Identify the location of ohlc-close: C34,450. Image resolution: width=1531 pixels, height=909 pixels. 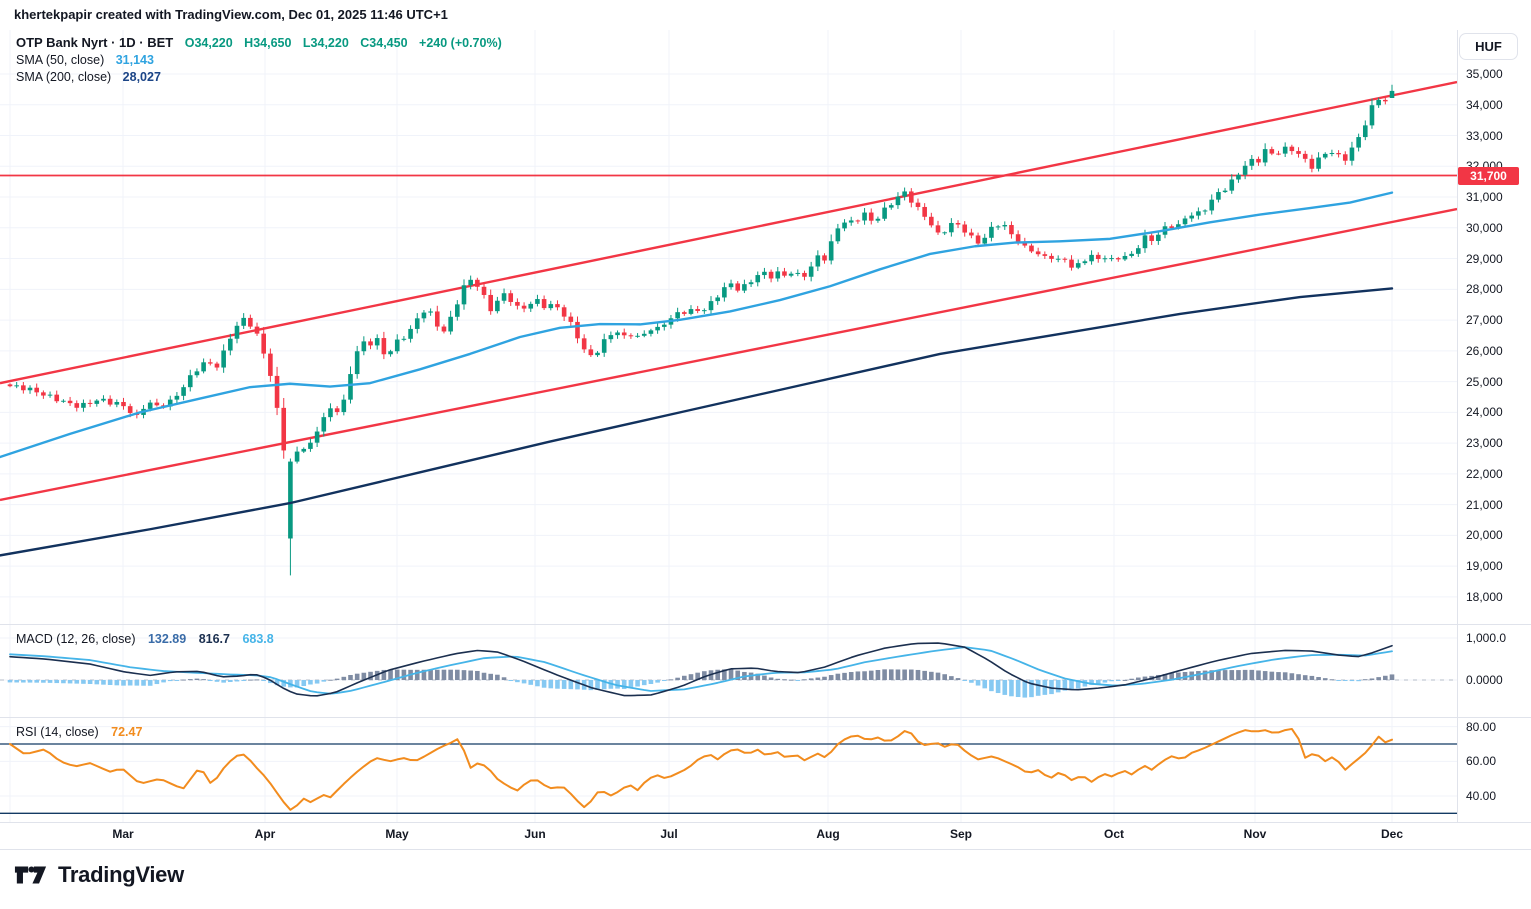
(384, 43).